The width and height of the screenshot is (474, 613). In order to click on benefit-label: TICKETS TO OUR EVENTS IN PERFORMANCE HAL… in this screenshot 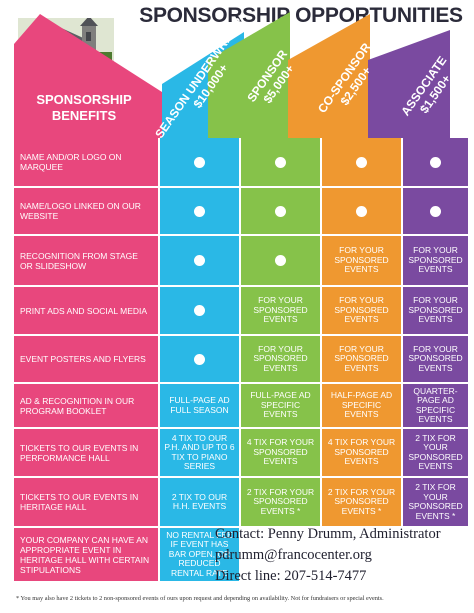, I will do `click(79, 452)`.